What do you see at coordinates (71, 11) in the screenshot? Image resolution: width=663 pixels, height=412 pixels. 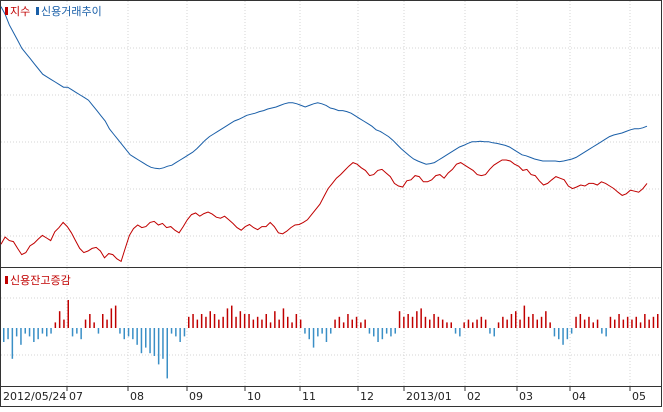 I see `legend-label-credit: 신용거래추이` at bounding box center [71, 11].